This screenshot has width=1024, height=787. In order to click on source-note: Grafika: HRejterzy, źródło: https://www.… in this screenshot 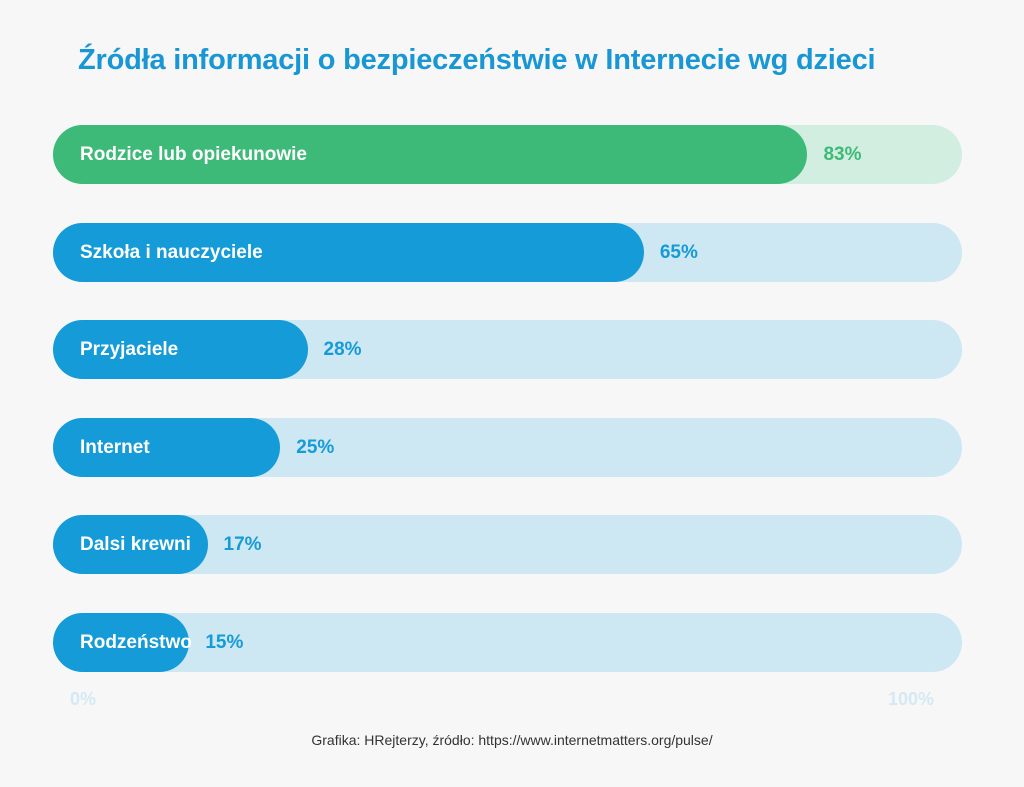, I will do `click(512, 740)`.